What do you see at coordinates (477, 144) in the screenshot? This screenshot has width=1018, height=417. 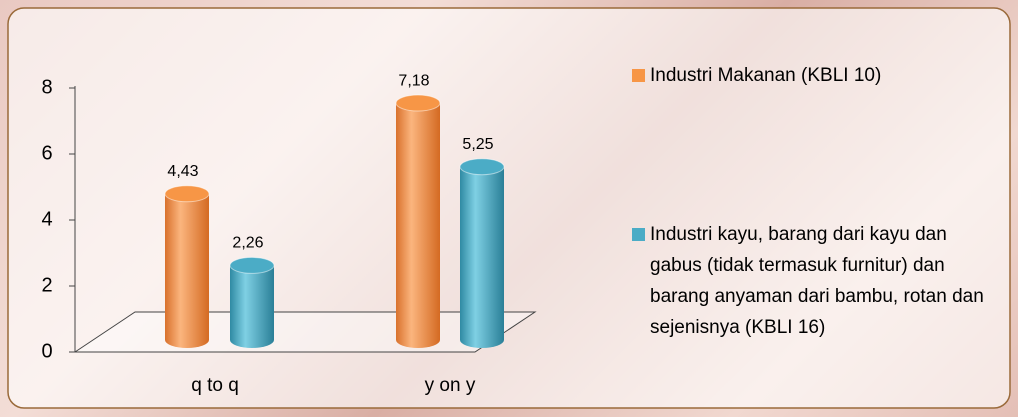 I see `data-label: 5,25` at bounding box center [477, 144].